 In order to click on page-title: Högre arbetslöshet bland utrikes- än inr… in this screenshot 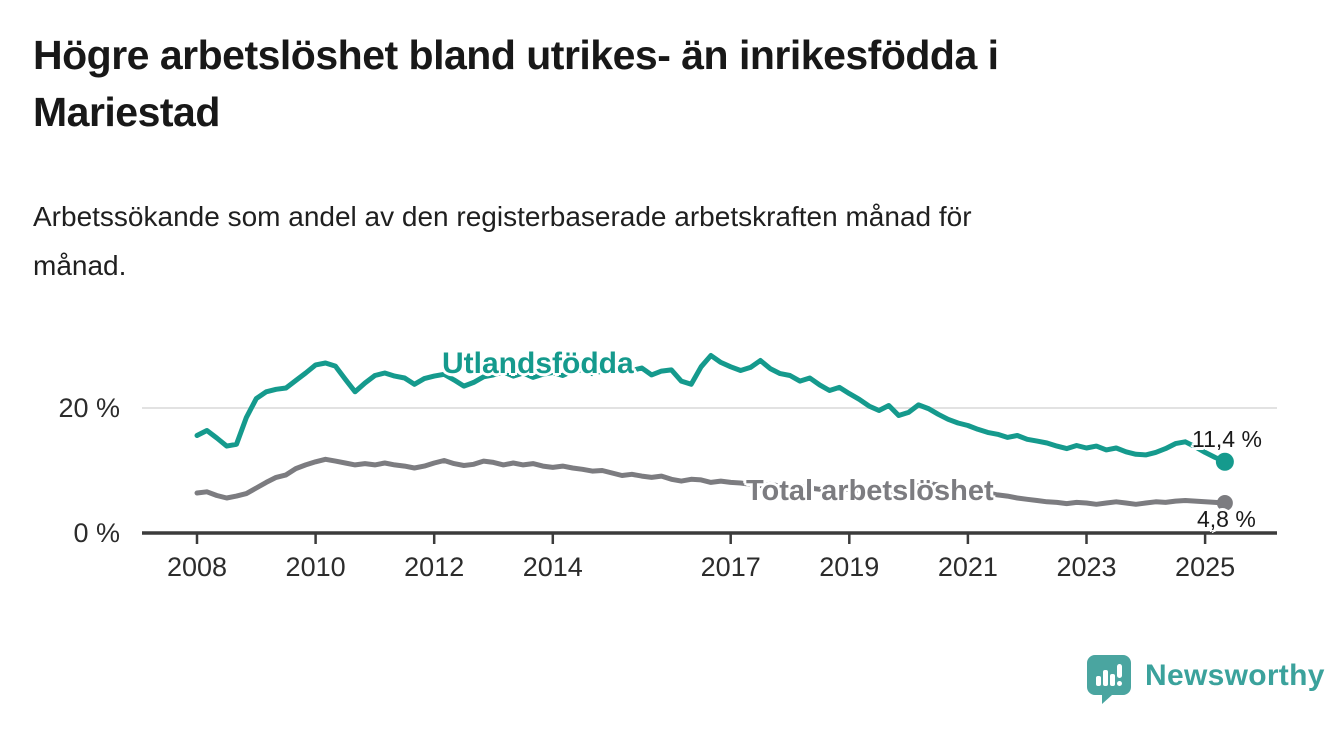, I will do `click(623, 84)`.